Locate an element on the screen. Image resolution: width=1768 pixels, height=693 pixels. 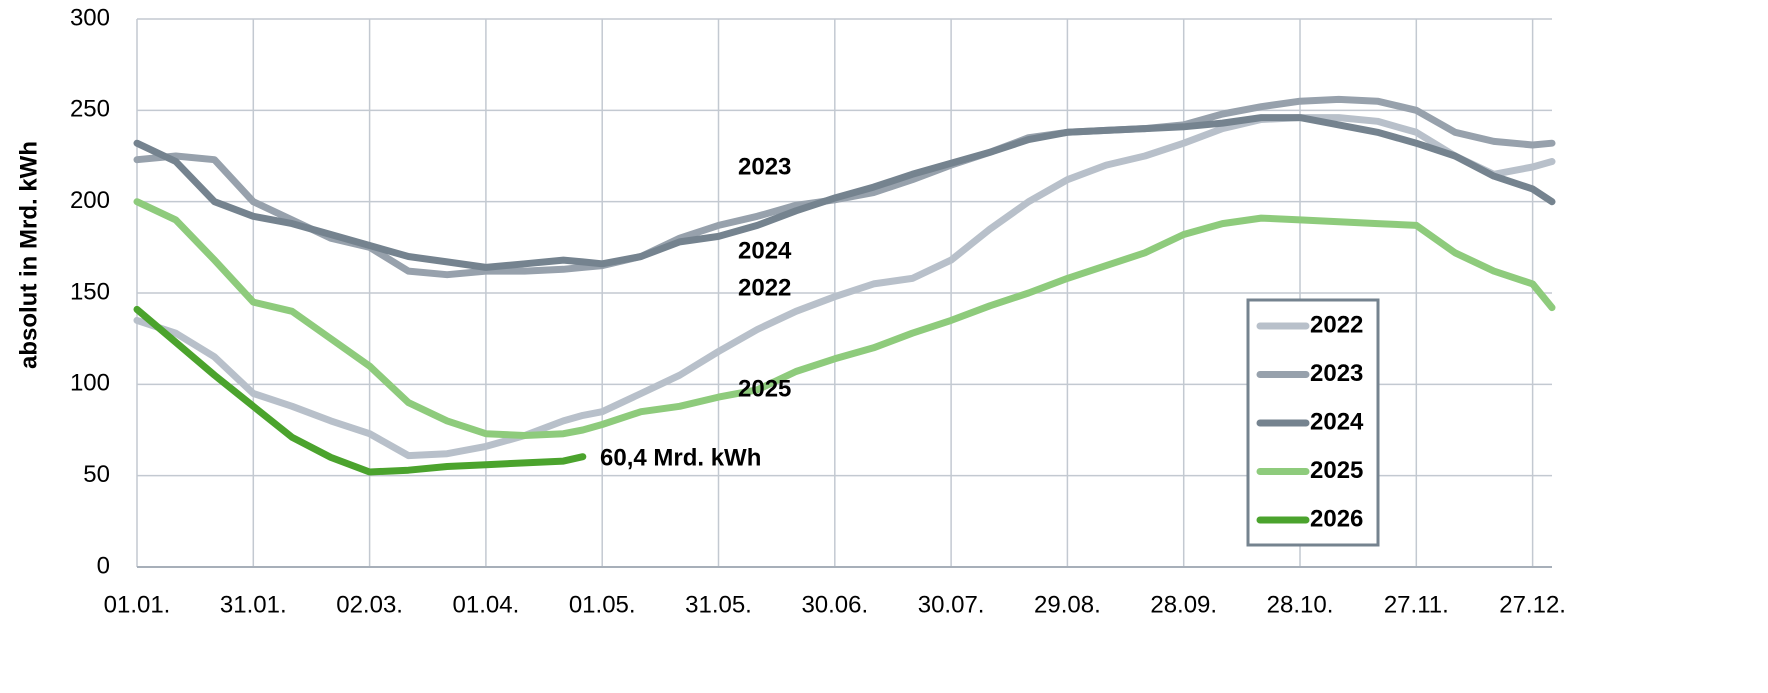
y-tick-label: 150 is located at coordinates (90, 291).